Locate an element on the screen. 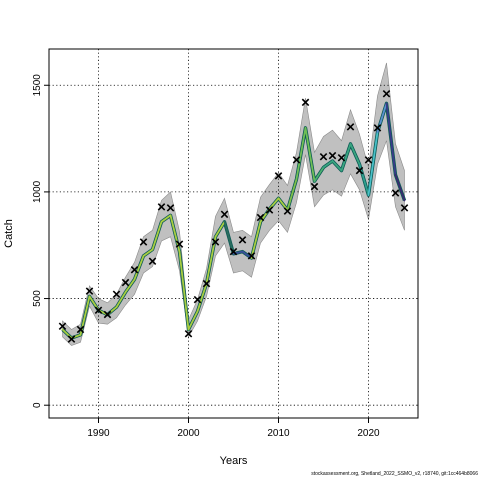  y-tick-label: 0 is located at coordinates (37, 405).